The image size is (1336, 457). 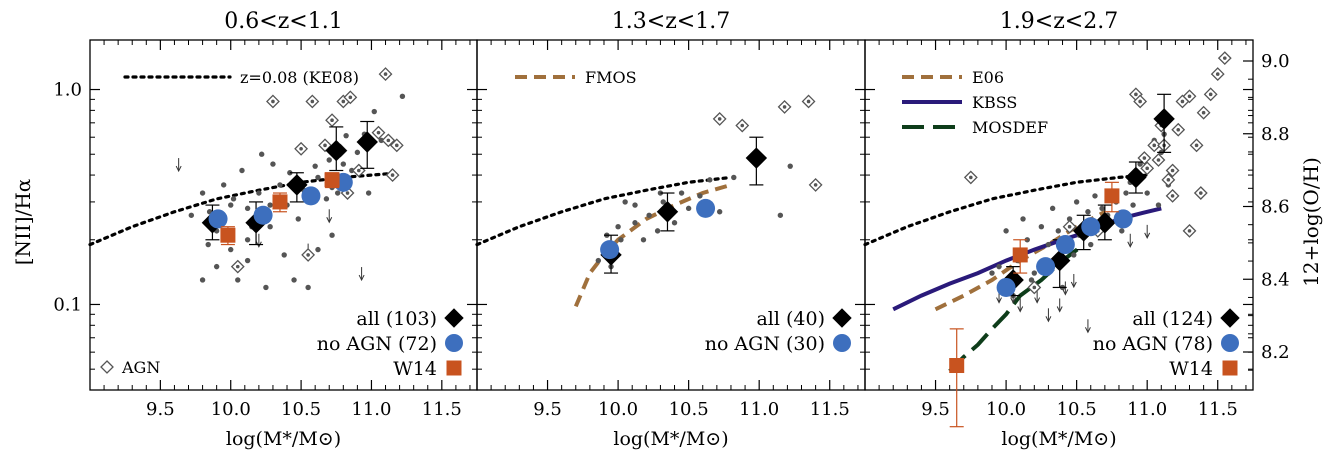 I want to click on oh-tick-label: 9.0, so click(x=1275, y=61).